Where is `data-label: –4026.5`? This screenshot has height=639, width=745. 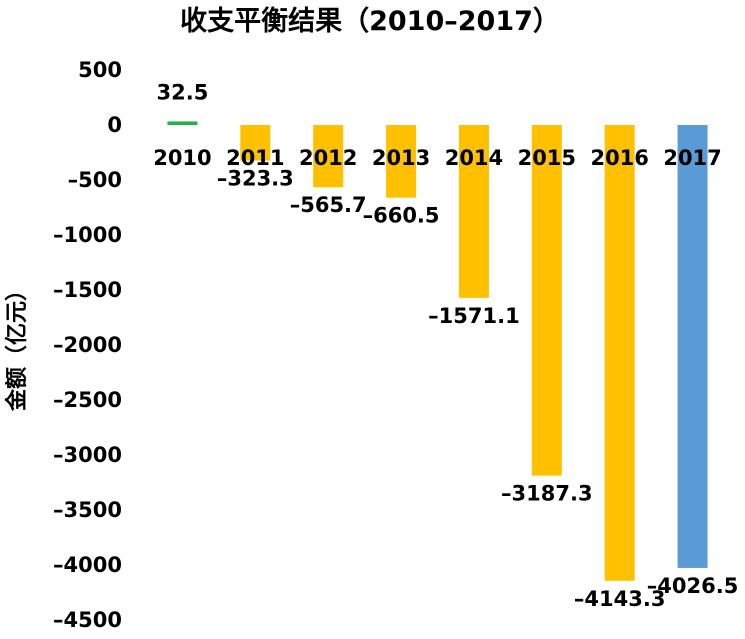 data-label: –4026.5 is located at coordinates (693, 586).